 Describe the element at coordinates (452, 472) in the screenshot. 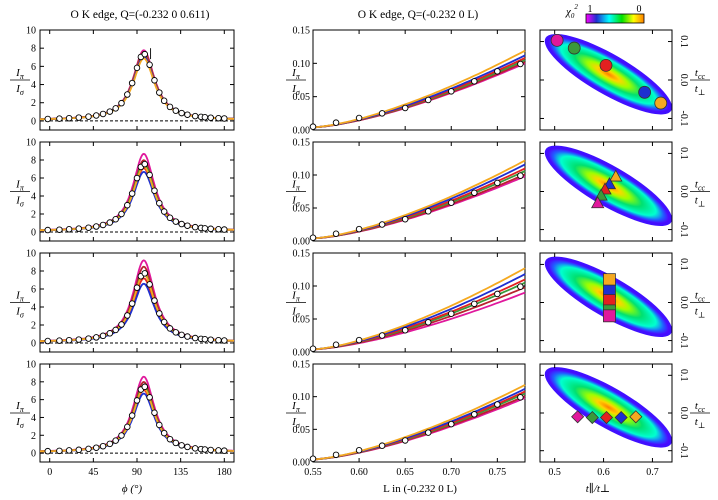

I see `L-xtick-label: 0.70` at that location.